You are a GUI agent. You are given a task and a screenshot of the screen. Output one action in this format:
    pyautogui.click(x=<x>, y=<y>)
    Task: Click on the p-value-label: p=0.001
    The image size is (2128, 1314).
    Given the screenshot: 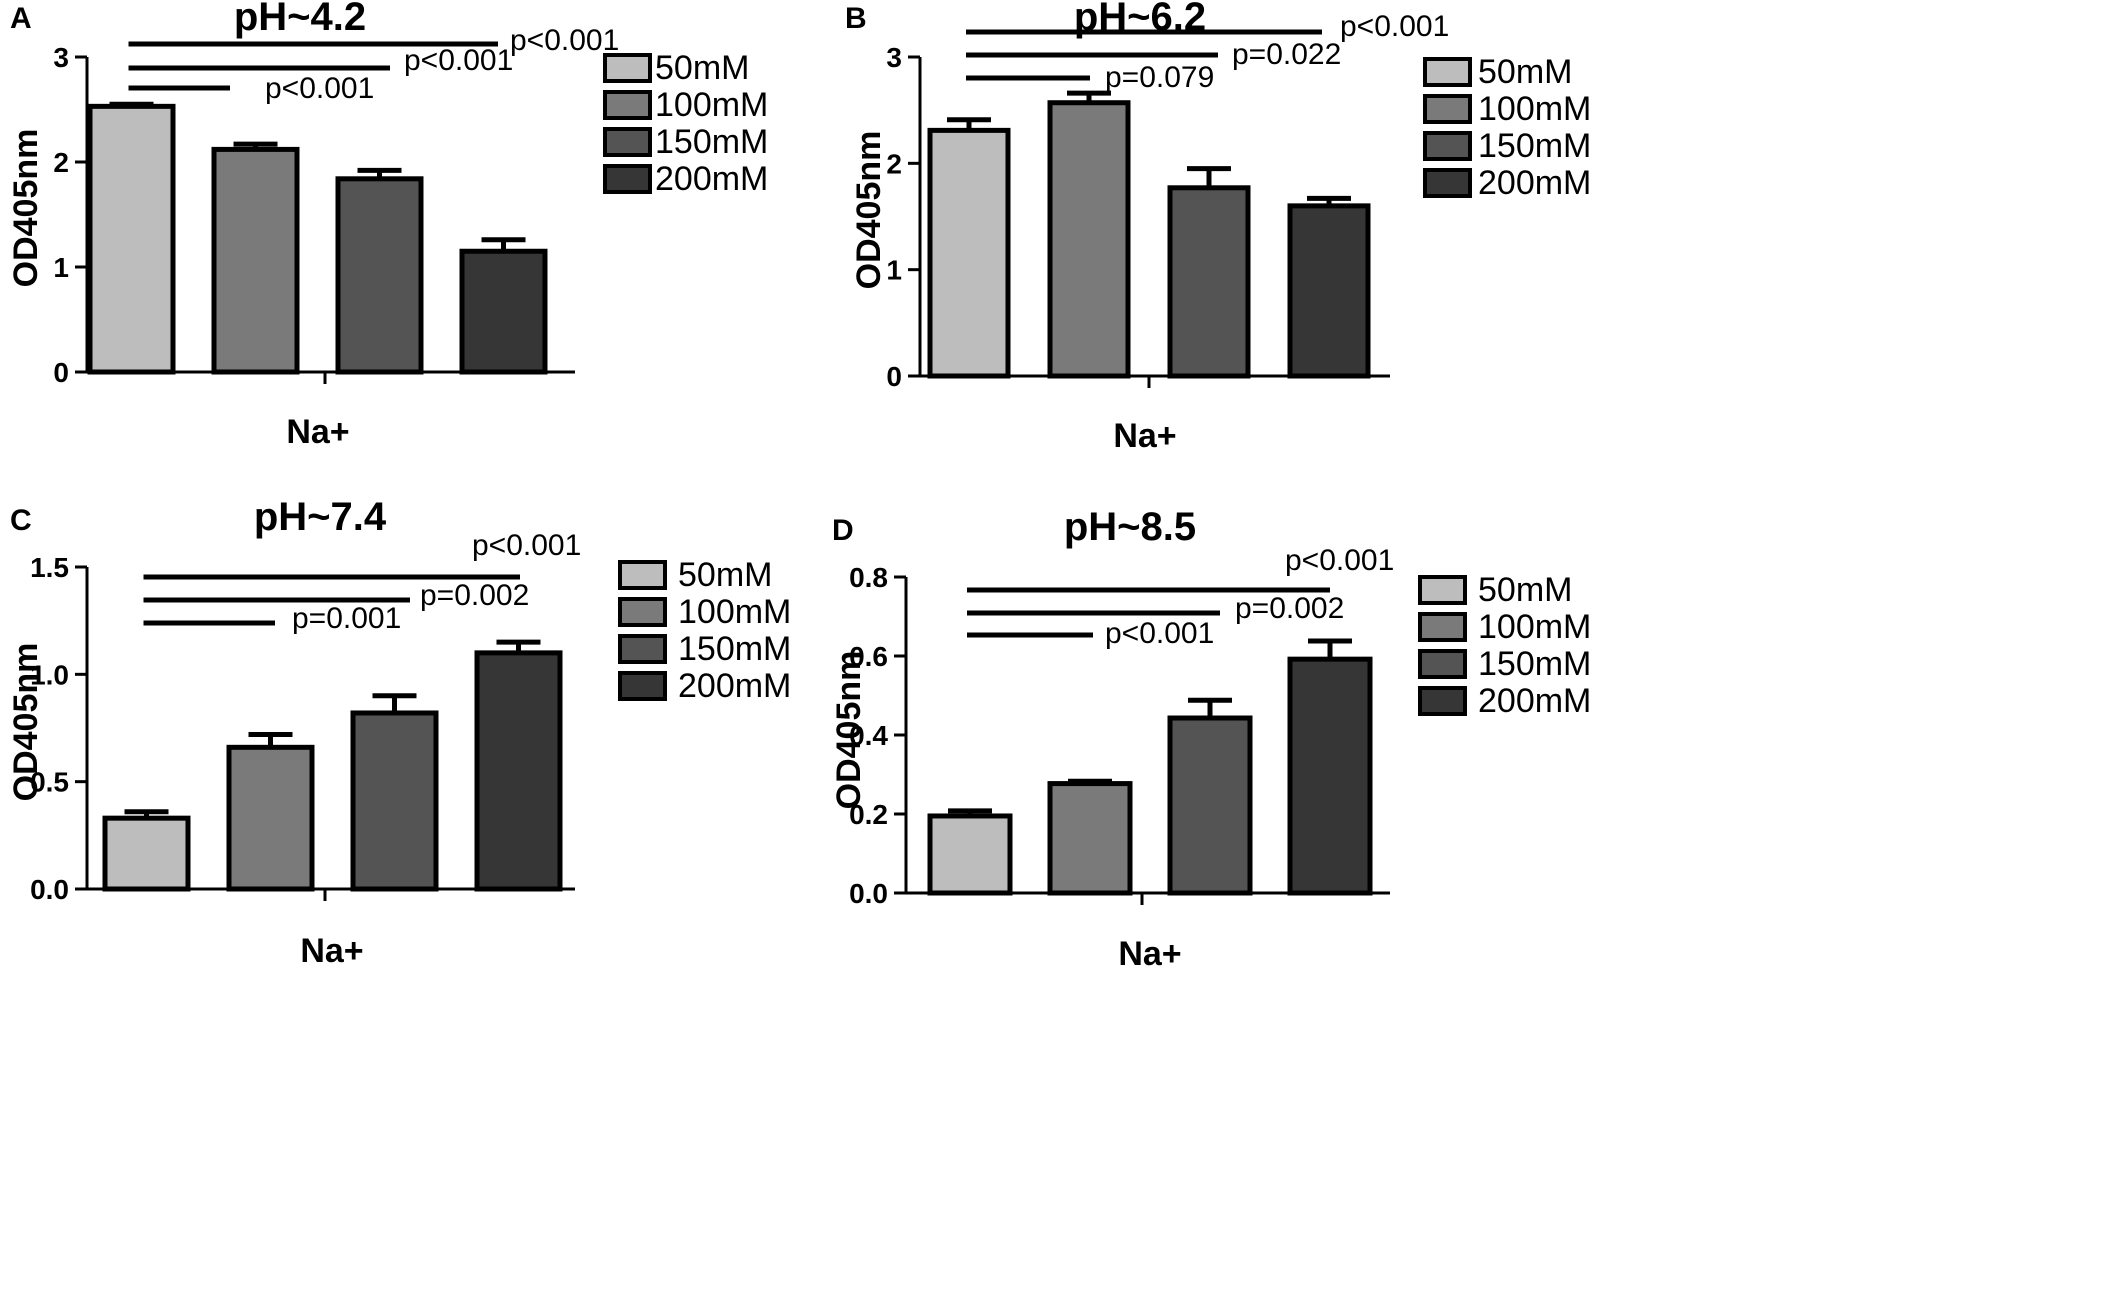 What is the action you would take?
    pyautogui.click(x=346, y=618)
    